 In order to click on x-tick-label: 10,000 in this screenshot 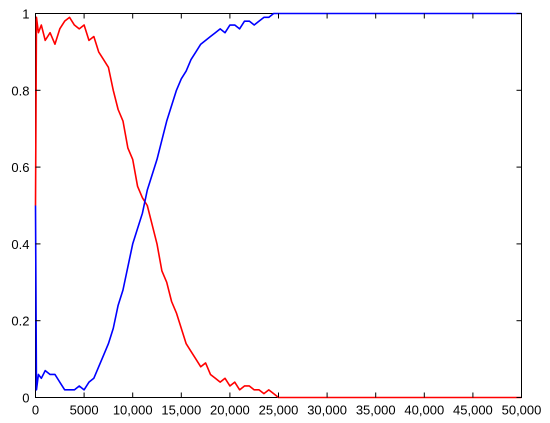, I will do `click(133, 410)`.